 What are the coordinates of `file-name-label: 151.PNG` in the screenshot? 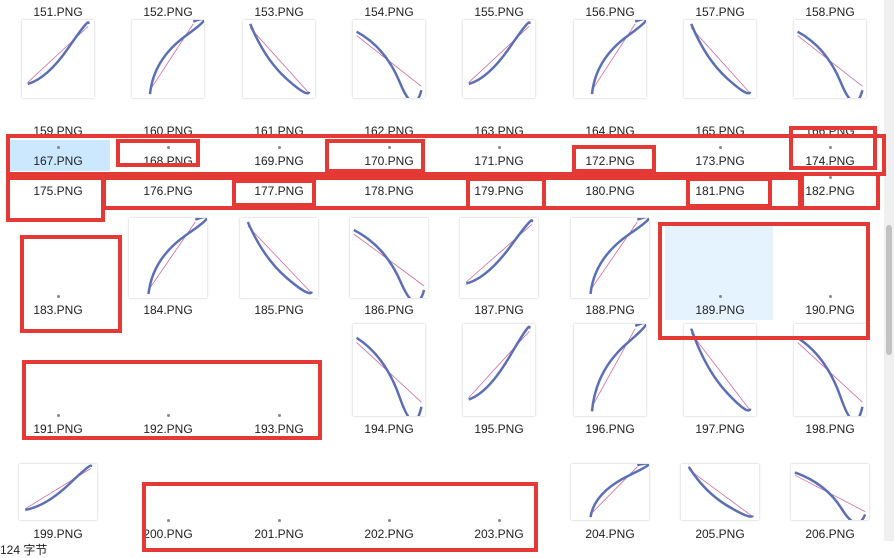 It's located at (58, 12).